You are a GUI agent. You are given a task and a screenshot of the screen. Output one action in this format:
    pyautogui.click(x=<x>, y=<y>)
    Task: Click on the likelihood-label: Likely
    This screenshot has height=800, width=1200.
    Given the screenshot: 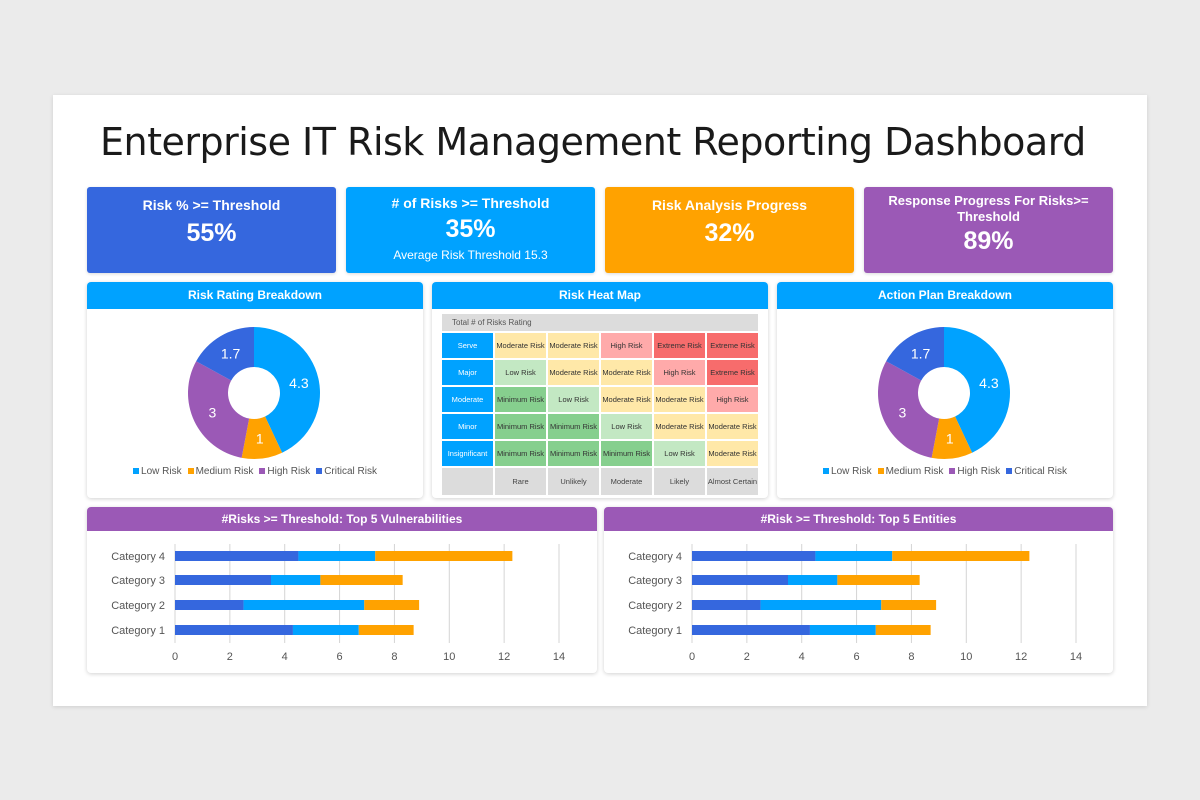 What is the action you would take?
    pyautogui.click(x=679, y=481)
    